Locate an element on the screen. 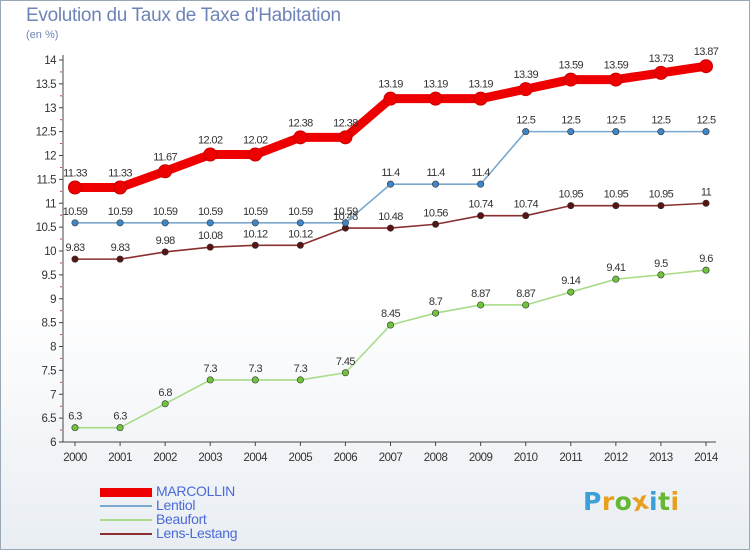 The height and width of the screenshot is (550, 750). data-label: 9.6 is located at coordinates (706, 259).